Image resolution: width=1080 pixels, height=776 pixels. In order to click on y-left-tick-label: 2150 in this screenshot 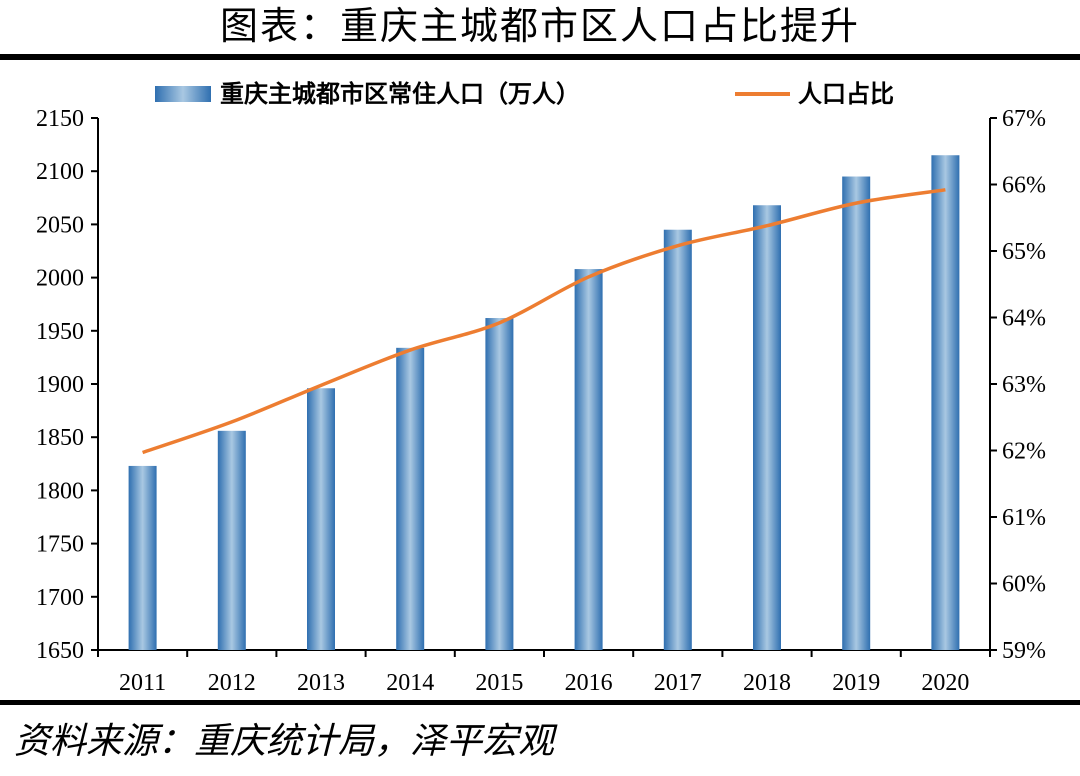, I will do `click(60, 119)`.